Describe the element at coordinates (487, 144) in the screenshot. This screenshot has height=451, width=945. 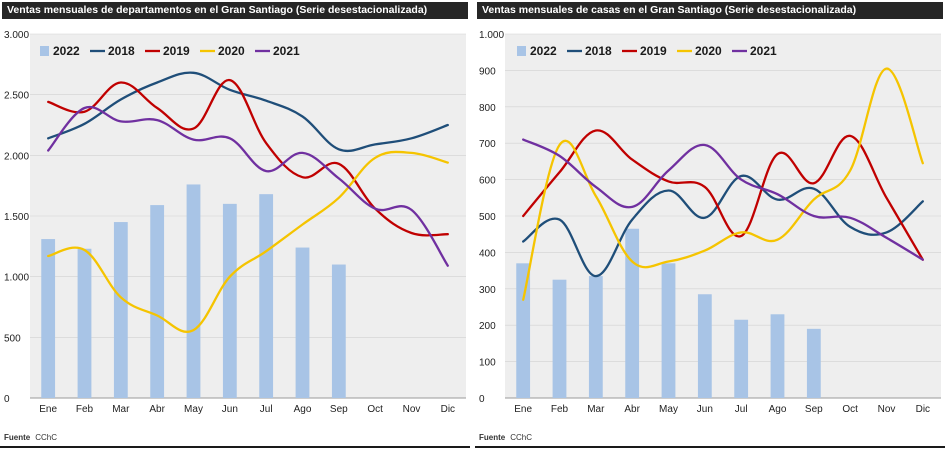
I see `y-tick-label: 700` at that location.